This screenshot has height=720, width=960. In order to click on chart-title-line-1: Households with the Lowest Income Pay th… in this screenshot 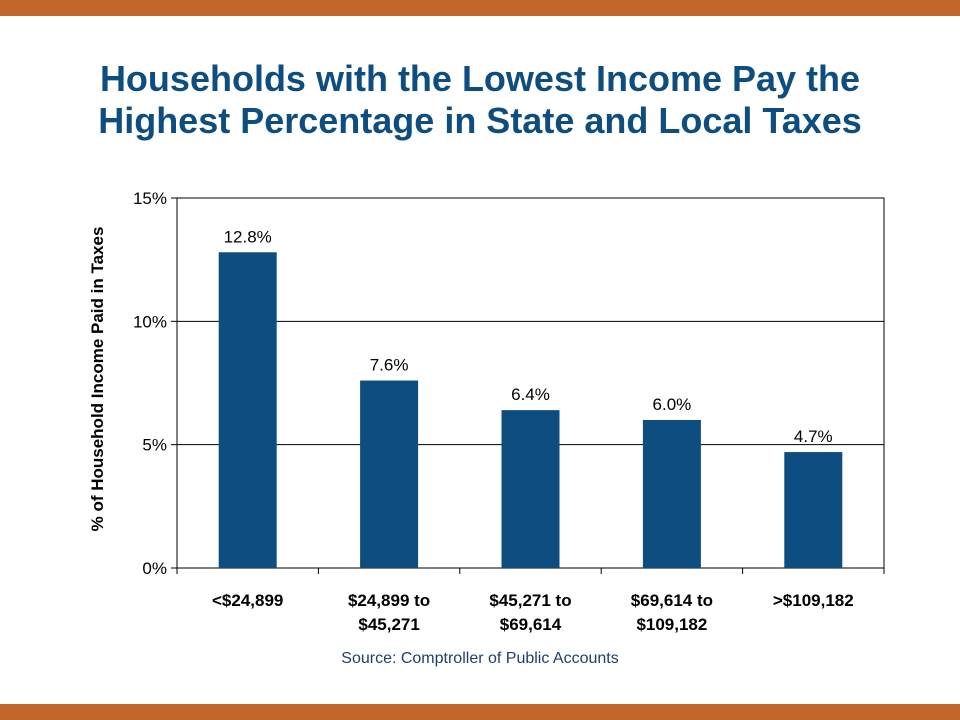, I will do `click(480, 78)`.